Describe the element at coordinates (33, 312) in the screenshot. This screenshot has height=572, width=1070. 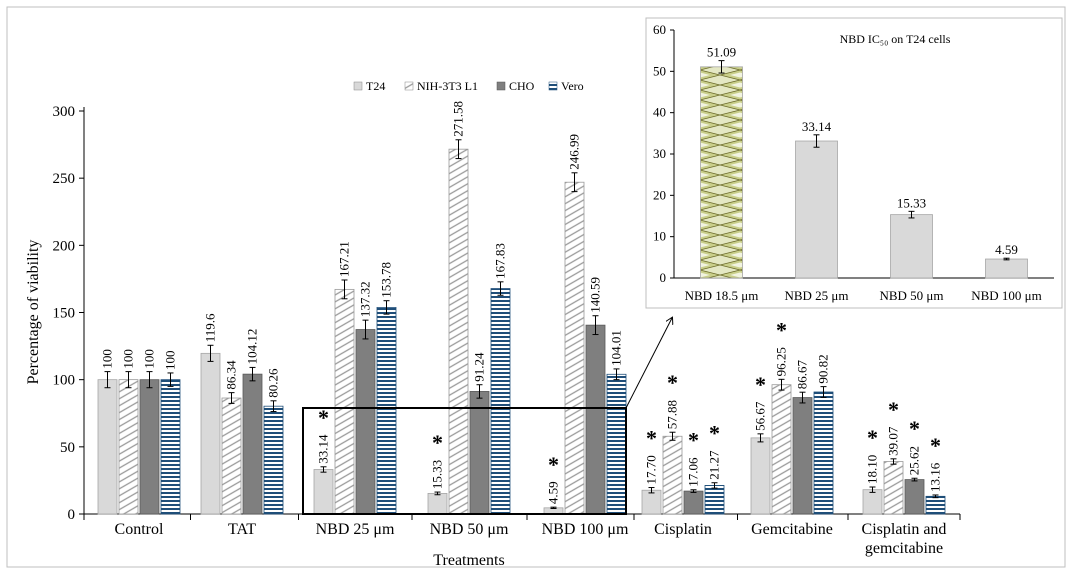
I see `y-axis-title: Percentage of viability` at that location.